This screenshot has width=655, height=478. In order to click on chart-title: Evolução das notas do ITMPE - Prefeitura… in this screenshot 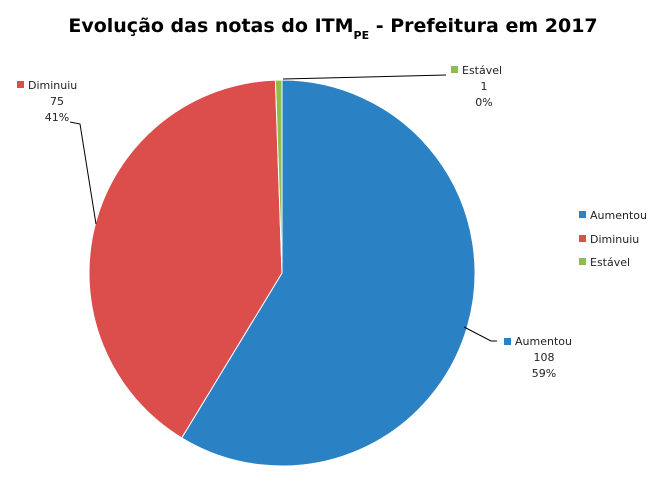, I will do `click(332, 28)`.